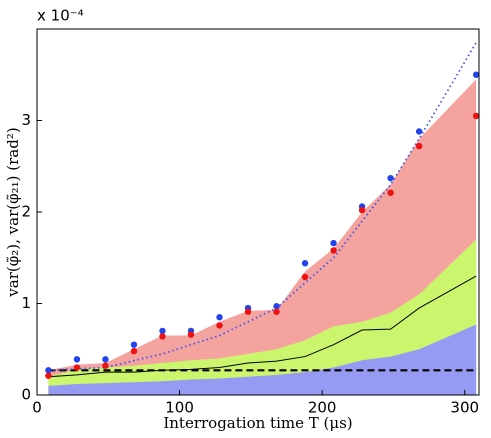 Image resolution: width=491 pixels, height=438 pixels. Describe the element at coordinates (26, 303) in the screenshot. I see `y-tick-label: 1` at that location.